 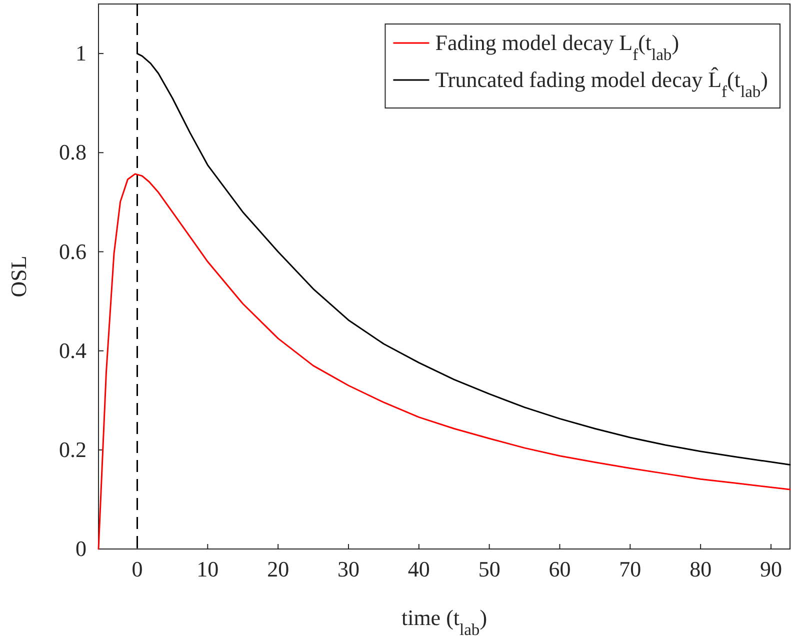 I want to click on x-tick-label: 10, so click(x=207, y=569).